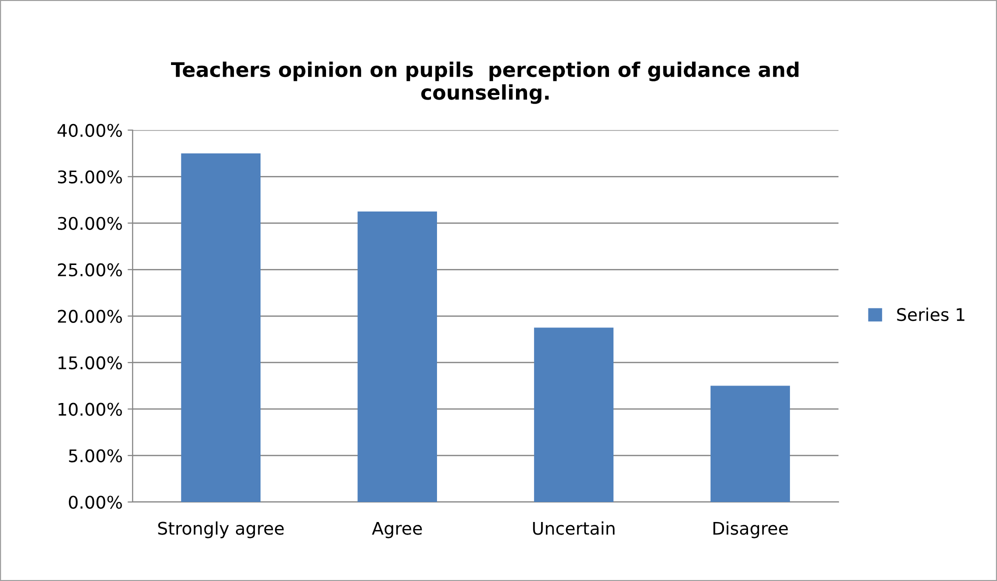  I want to click on legend-label: Series 1, so click(930, 315).